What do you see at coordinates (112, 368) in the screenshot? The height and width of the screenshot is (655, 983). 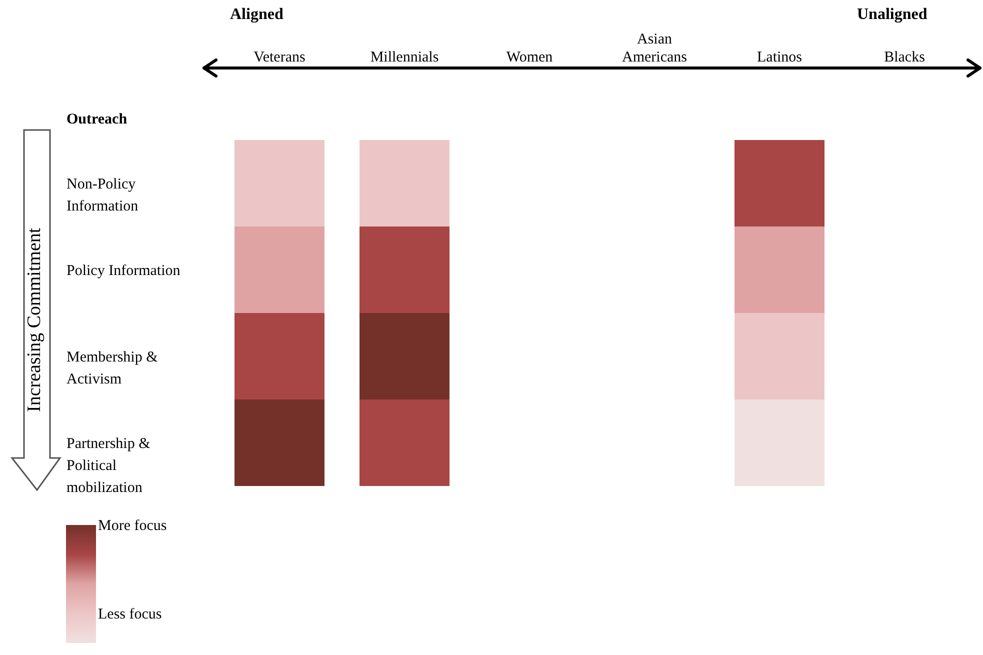 I see `y-tick-label: Membership & Activism` at bounding box center [112, 368].